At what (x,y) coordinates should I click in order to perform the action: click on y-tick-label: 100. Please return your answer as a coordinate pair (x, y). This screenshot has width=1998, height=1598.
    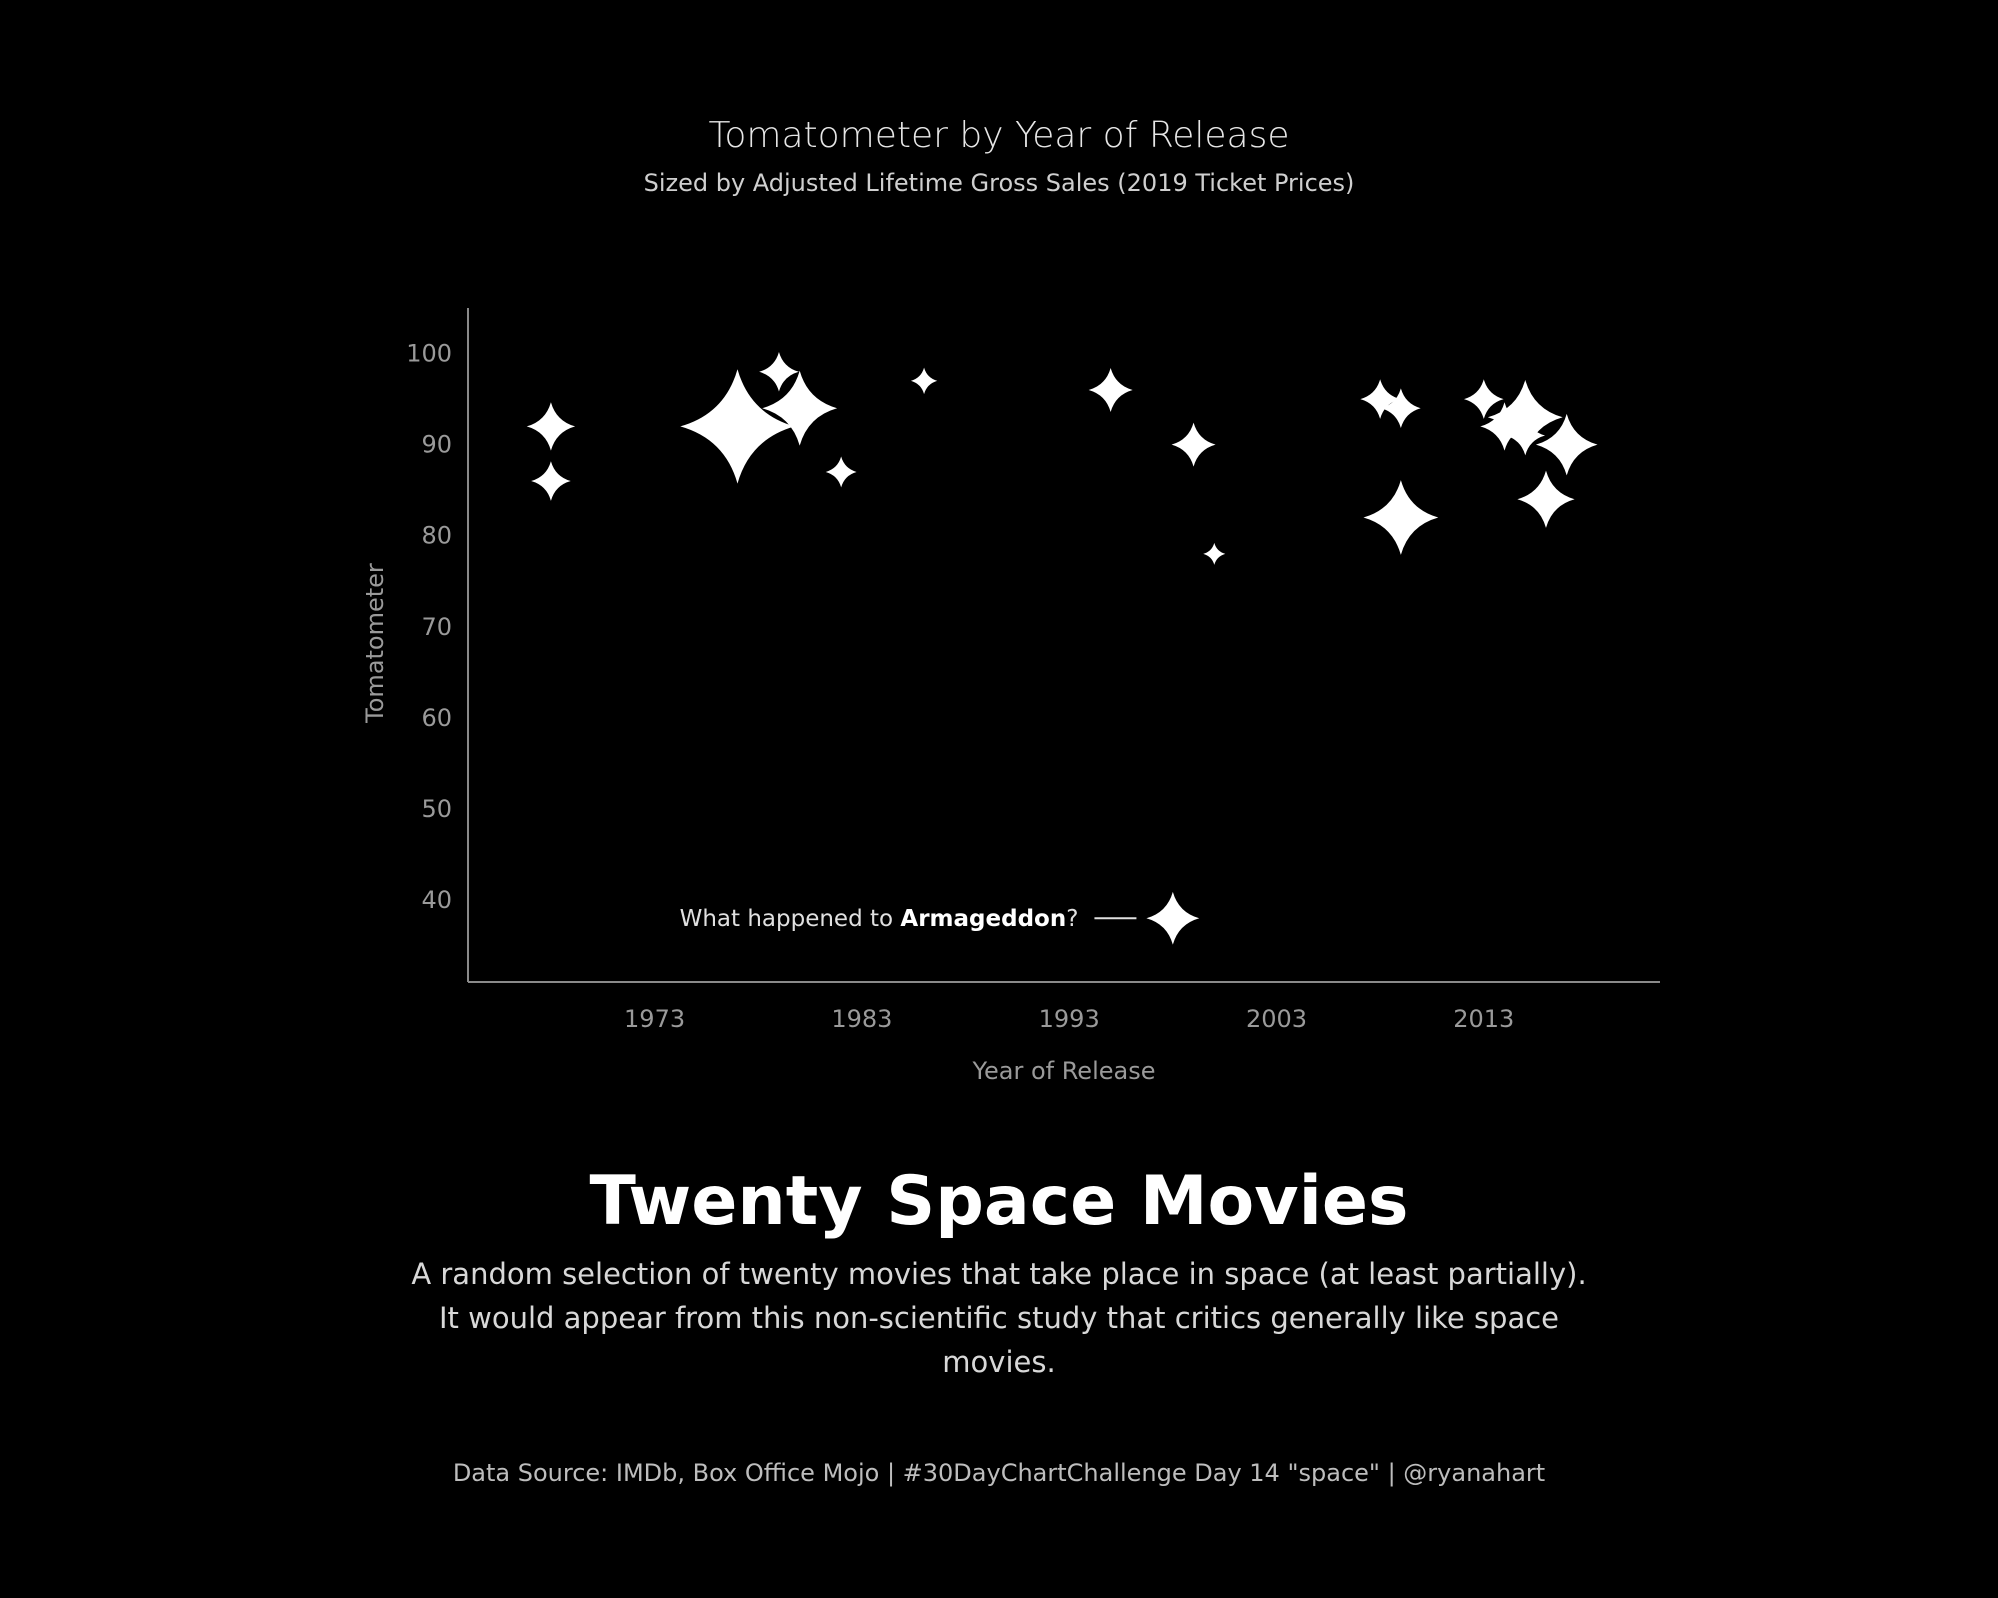
    Looking at the image, I should click on (429, 354).